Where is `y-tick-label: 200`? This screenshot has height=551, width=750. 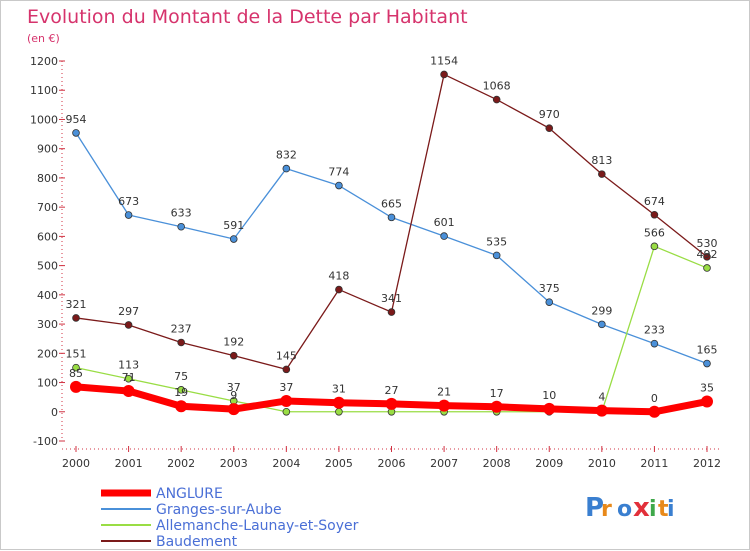 y-tick-label: 200 is located at coordinates (47, 353).